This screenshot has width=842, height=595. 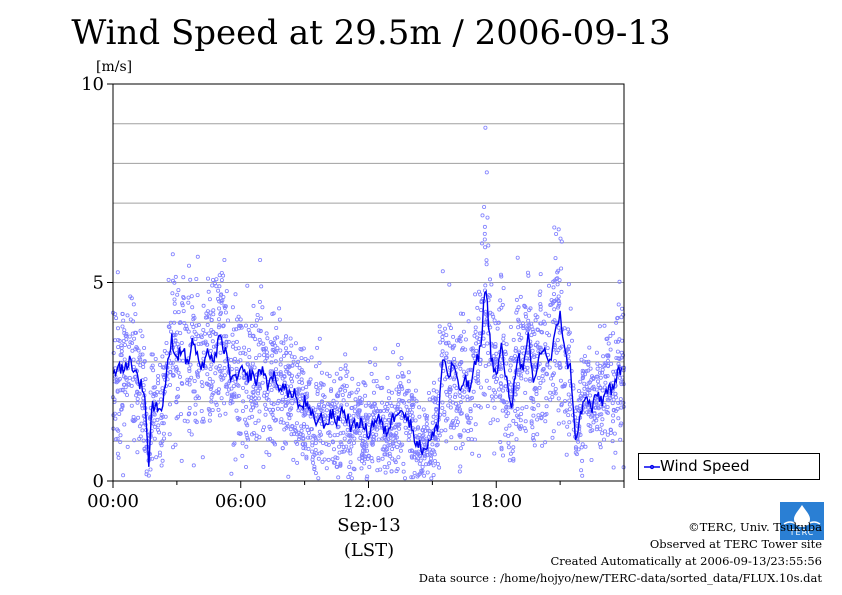 What do you see at coordinates (98, 481) in the screenshot?
I see `y-tick-label: 0` at bounding box center [98, 481].